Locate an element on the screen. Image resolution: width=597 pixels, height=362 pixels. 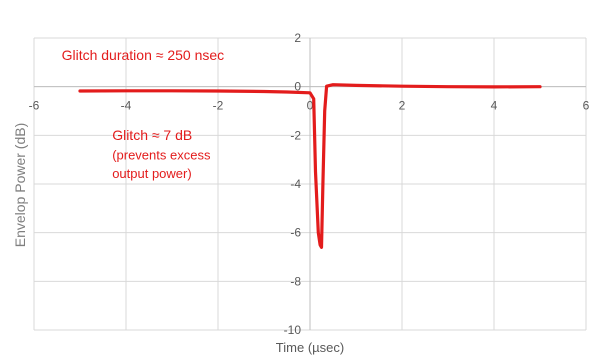
y-tick-label: 0 is located at coordinates (297, 87).